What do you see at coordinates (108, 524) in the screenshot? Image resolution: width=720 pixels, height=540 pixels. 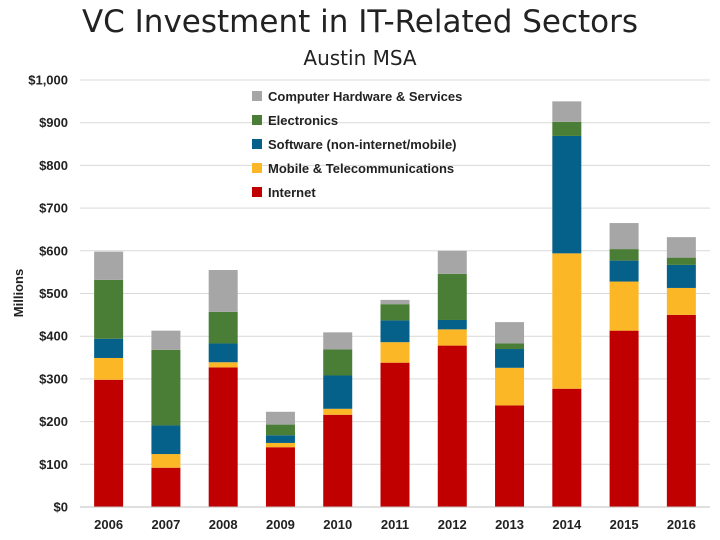 I see `x-tick-label: 2006` at bounding box center [108, 524].